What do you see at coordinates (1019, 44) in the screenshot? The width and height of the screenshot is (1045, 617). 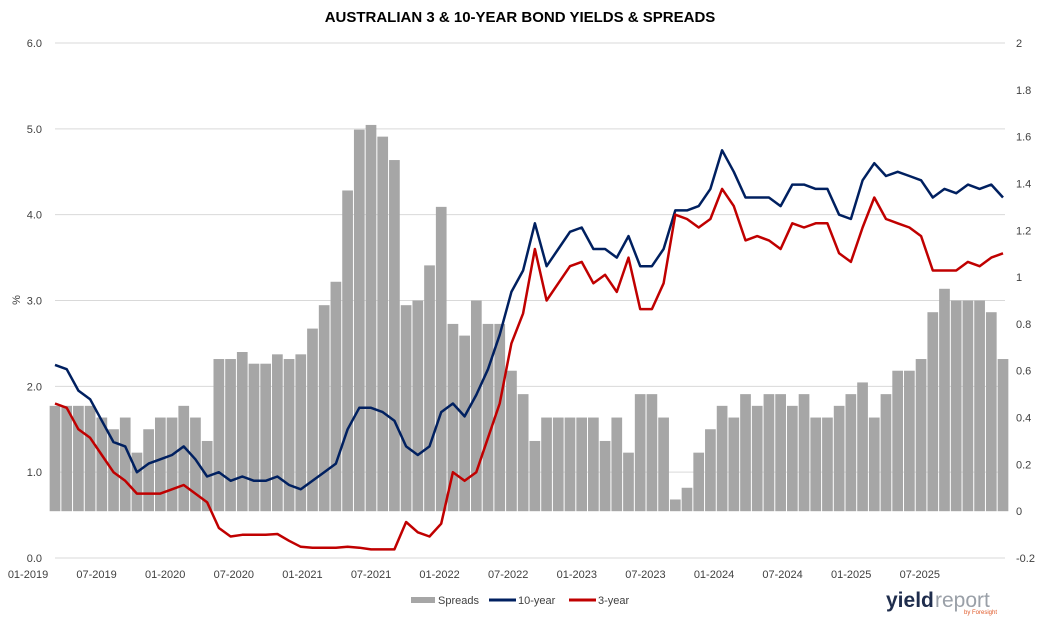 I see `y2-tick-label: 2` at bounding box center [1019, 44].